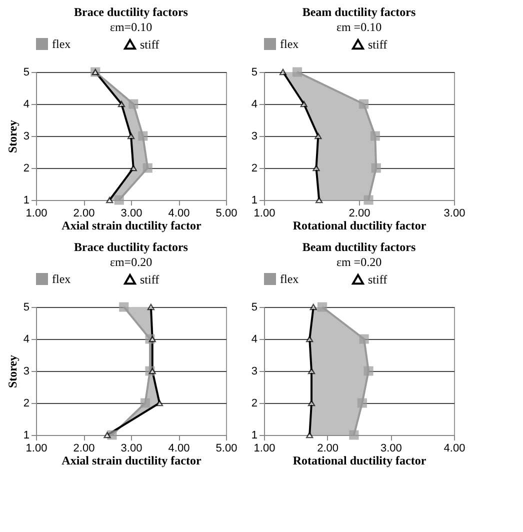  I want to click on chart-subtitle: εm =0.20, so click(359, 262).